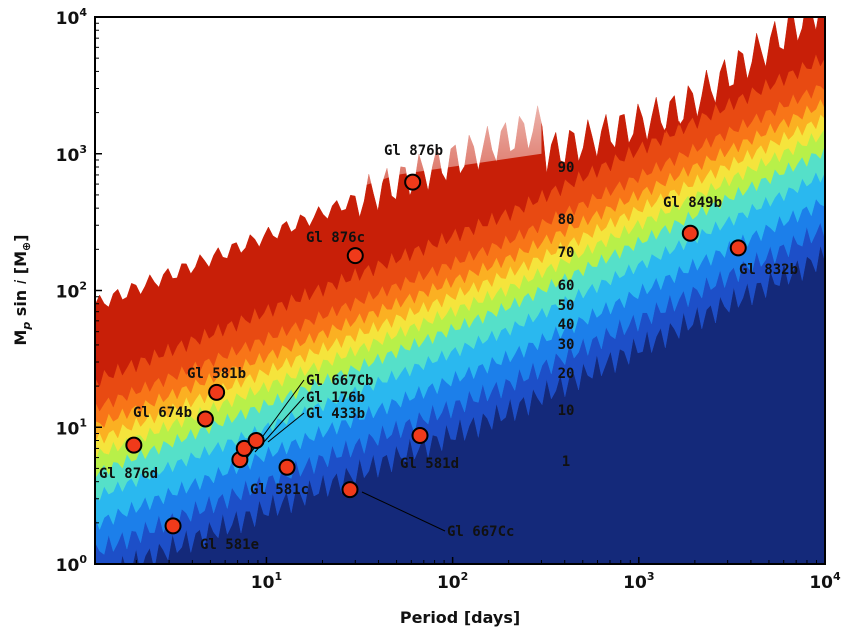 The height and width of the screenshot is (633, 843). Describe the element at coordinates (71, 291) in the screenshot. I see `y-tick-label: 102` at that location.